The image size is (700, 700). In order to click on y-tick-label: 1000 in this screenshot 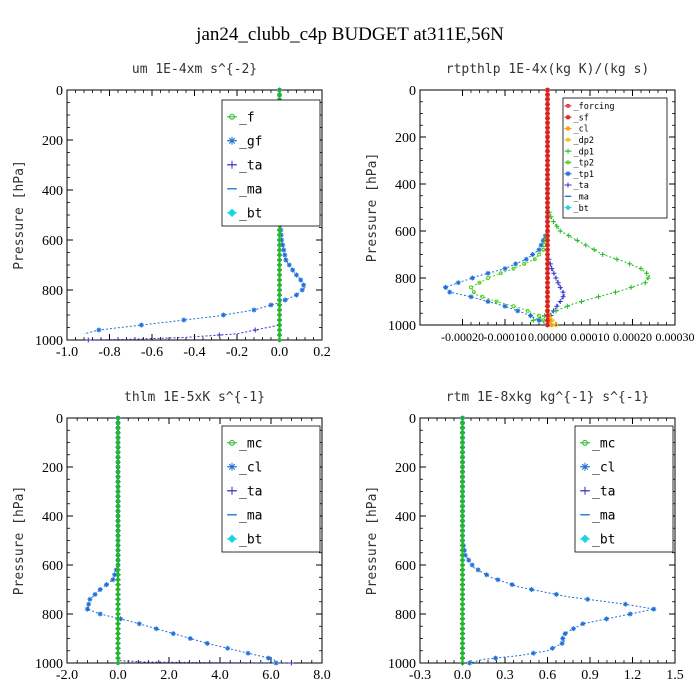, I will do `click(49, 341)`.